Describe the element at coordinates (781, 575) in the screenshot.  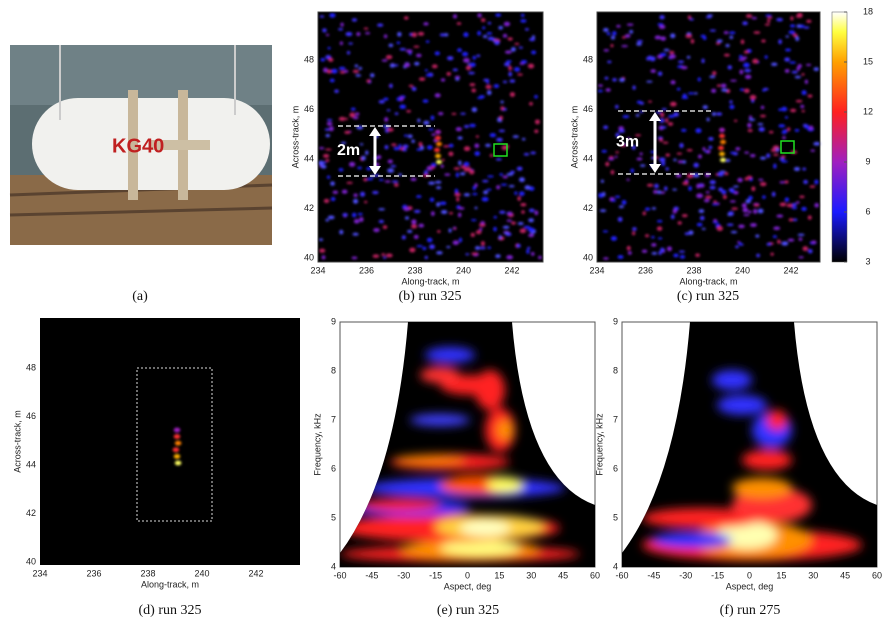
I see `x-tick-label: 15` at that location.